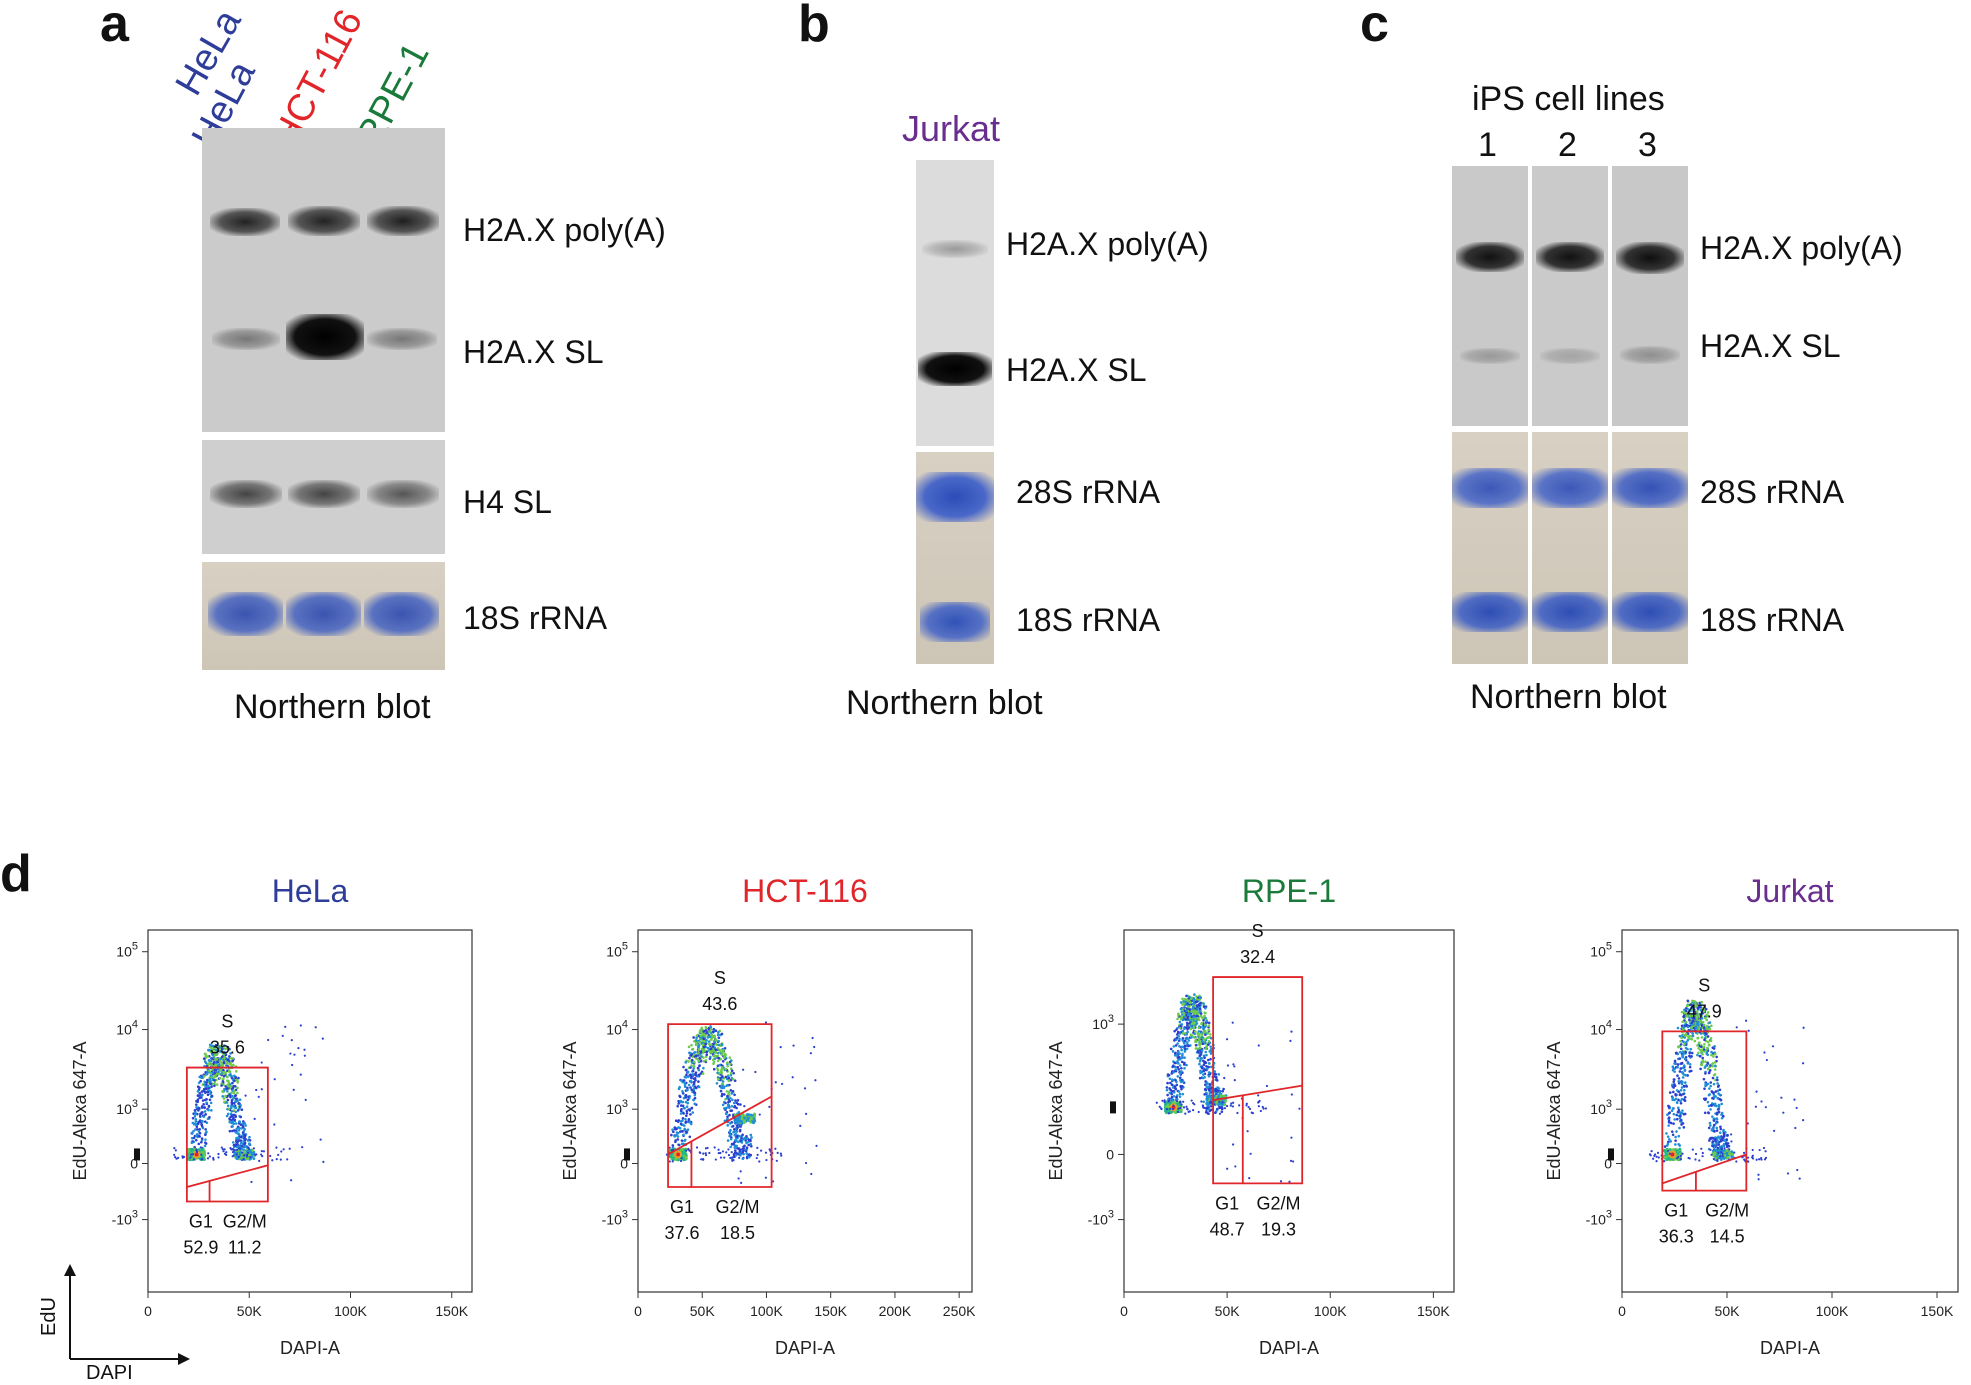  I want to click on legend-y-label: EdU, so click(49, 1316).